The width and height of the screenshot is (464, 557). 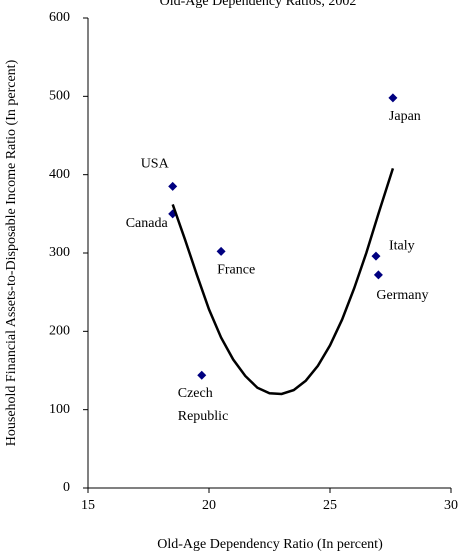 I want to click on x-tick-label: 25, so click(x=330, y=505).